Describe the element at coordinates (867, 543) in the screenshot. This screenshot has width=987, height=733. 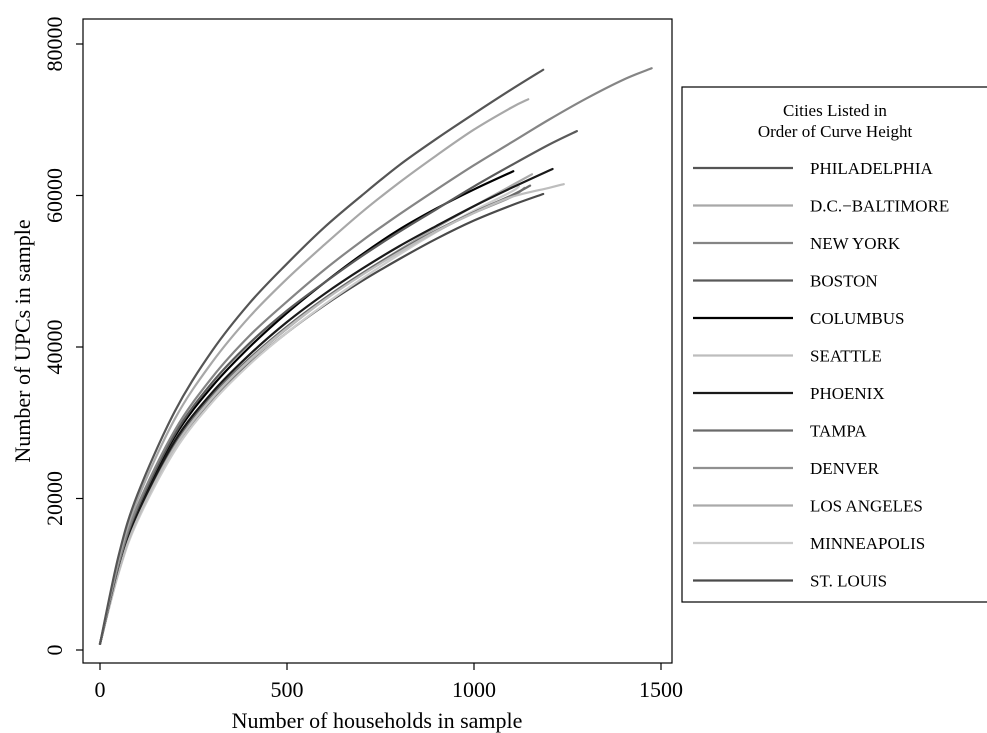
I see `legend-label-minneapolis: MINNEAPOLIS` at that location.